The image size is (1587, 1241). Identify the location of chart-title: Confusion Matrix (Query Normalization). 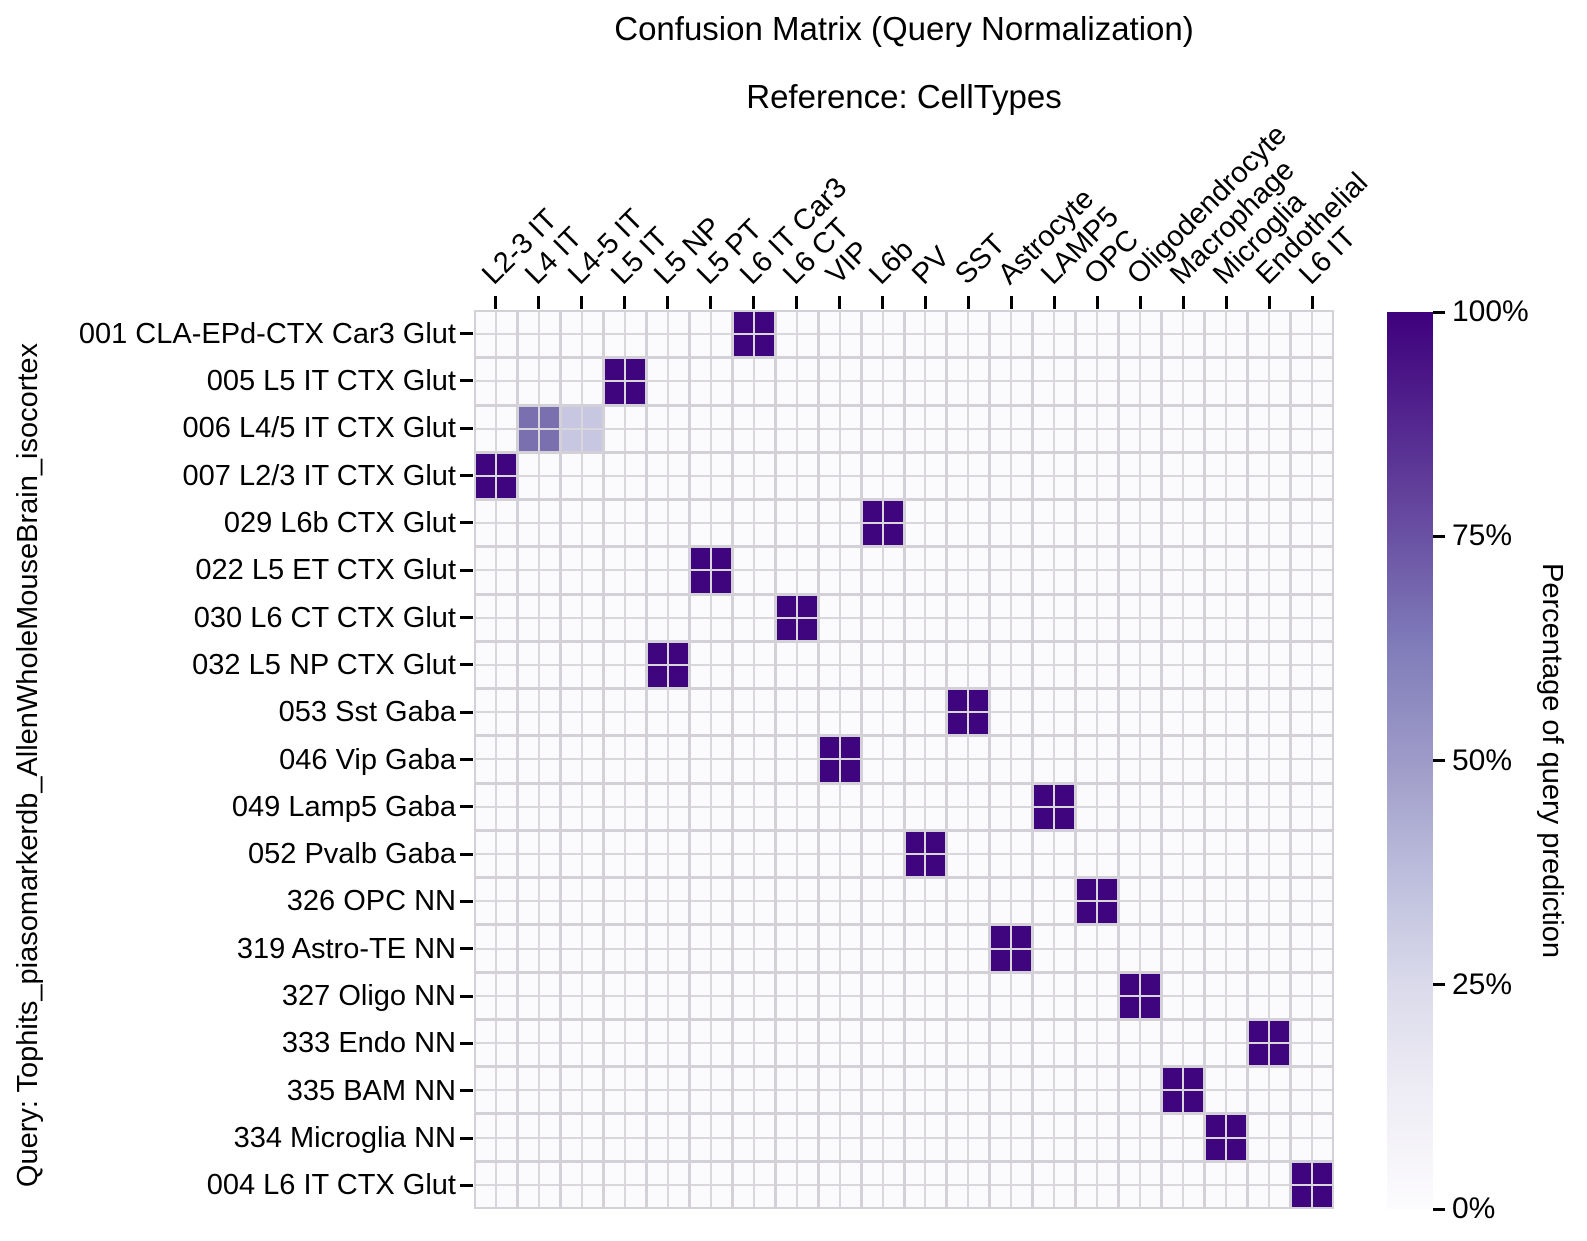
(904, 28).